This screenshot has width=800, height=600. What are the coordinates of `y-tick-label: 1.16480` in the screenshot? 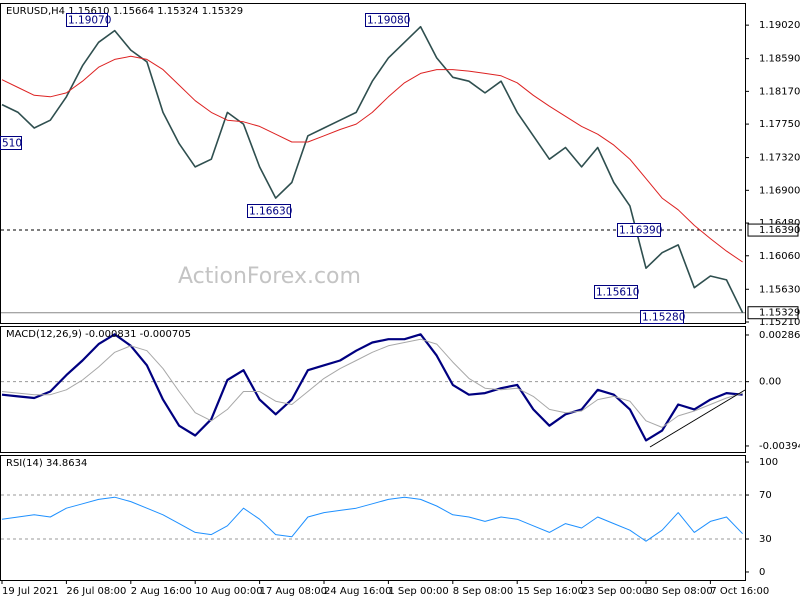 It's located at (779, 223).